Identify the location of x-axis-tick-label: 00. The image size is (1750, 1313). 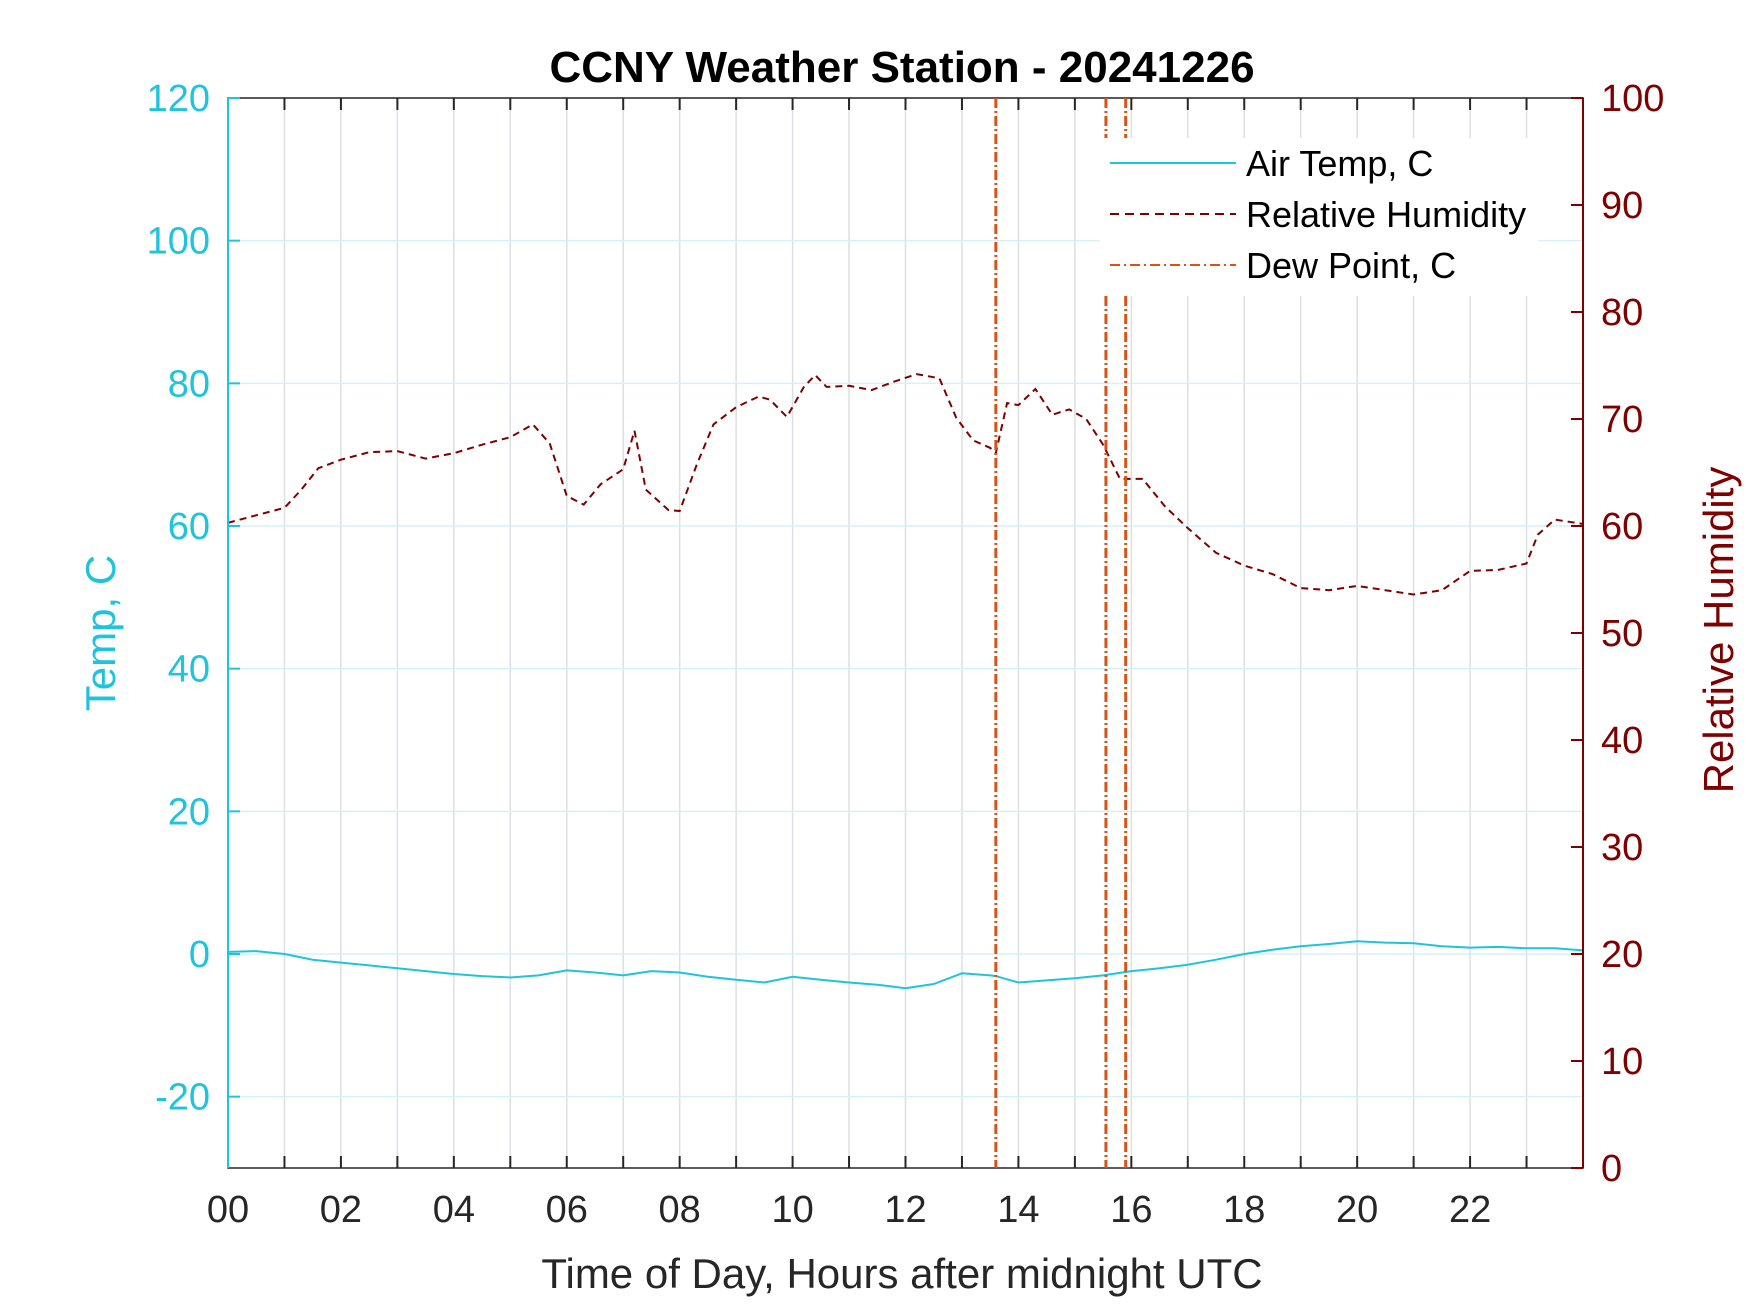
(228, 1210).